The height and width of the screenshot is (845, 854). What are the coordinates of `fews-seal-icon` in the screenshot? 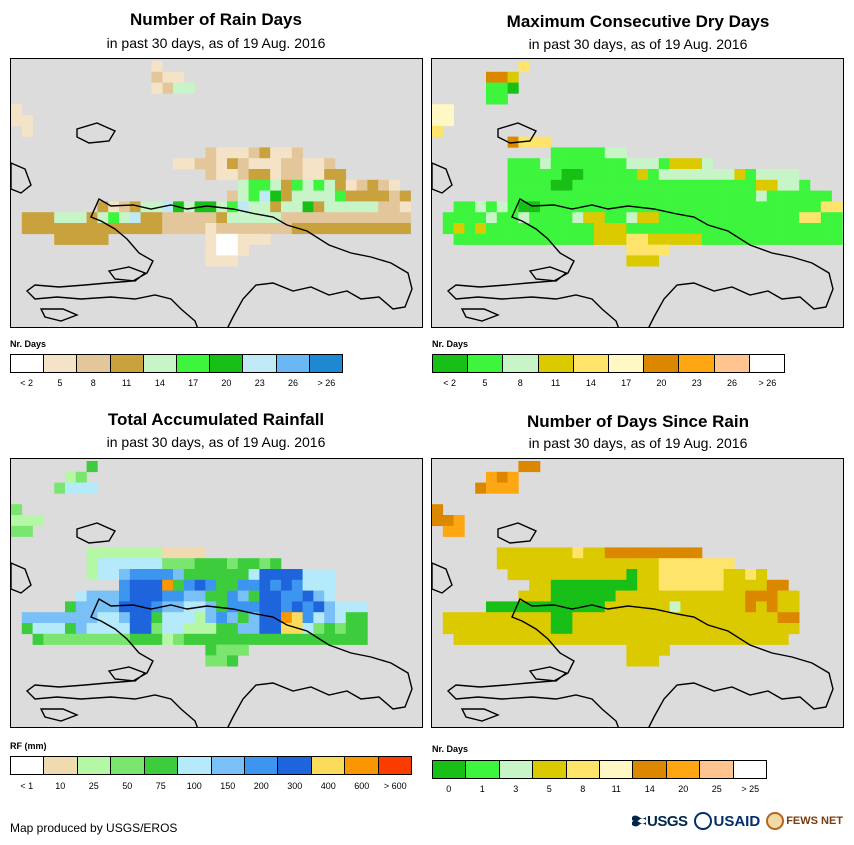 It's located at (775, 821).